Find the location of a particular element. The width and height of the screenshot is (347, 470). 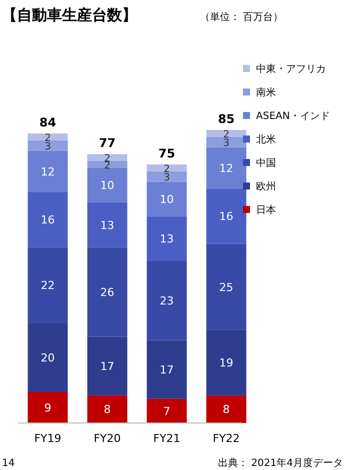

legend-label: 中東・アフリカ is located at coordinates (291, 69).